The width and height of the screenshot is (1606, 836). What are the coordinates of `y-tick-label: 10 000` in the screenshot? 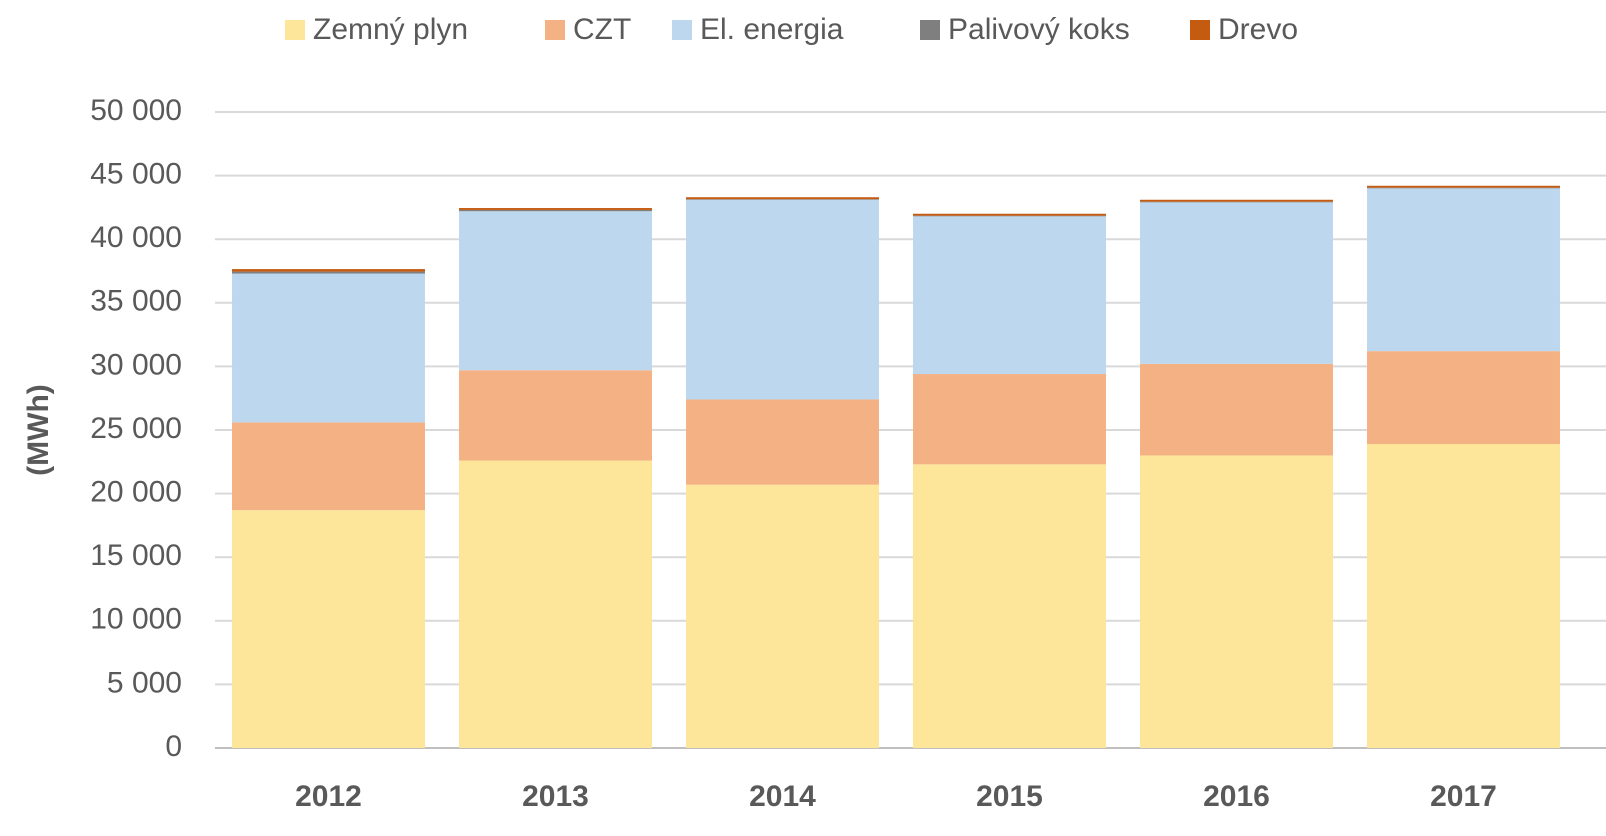 It's located at (136, 619).